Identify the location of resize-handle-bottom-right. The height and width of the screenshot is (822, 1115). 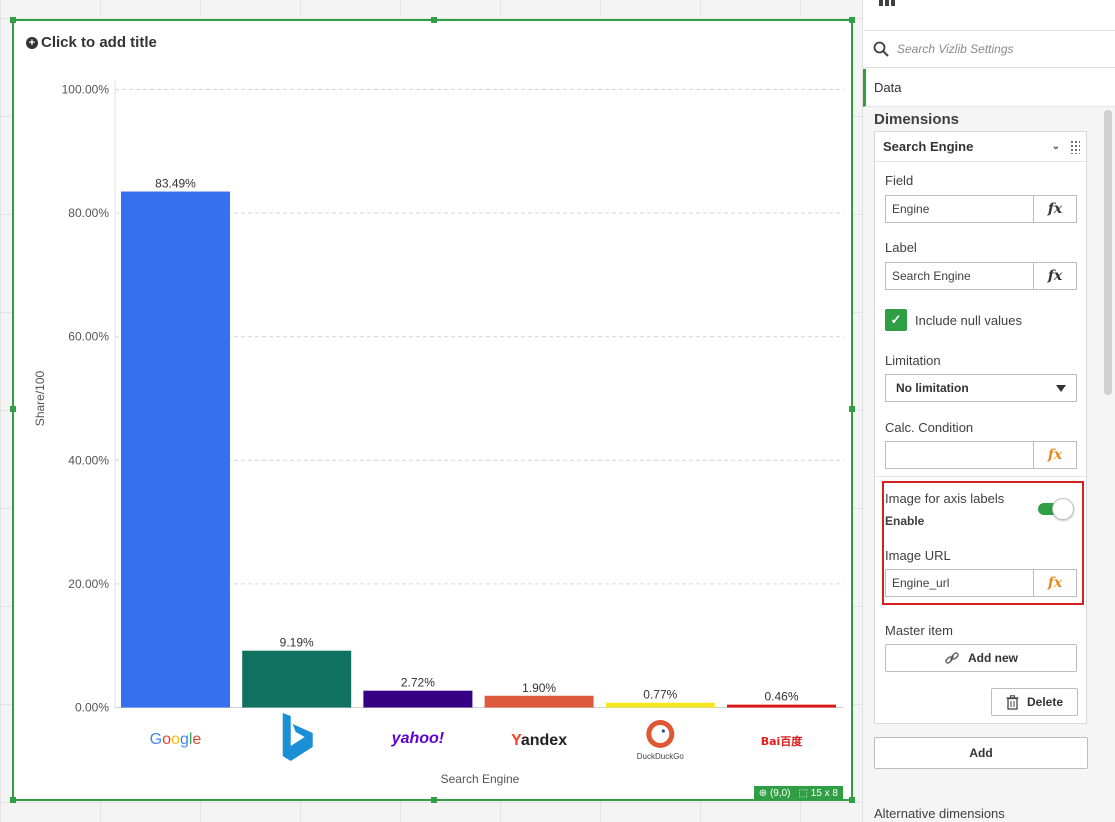
(852, 800).